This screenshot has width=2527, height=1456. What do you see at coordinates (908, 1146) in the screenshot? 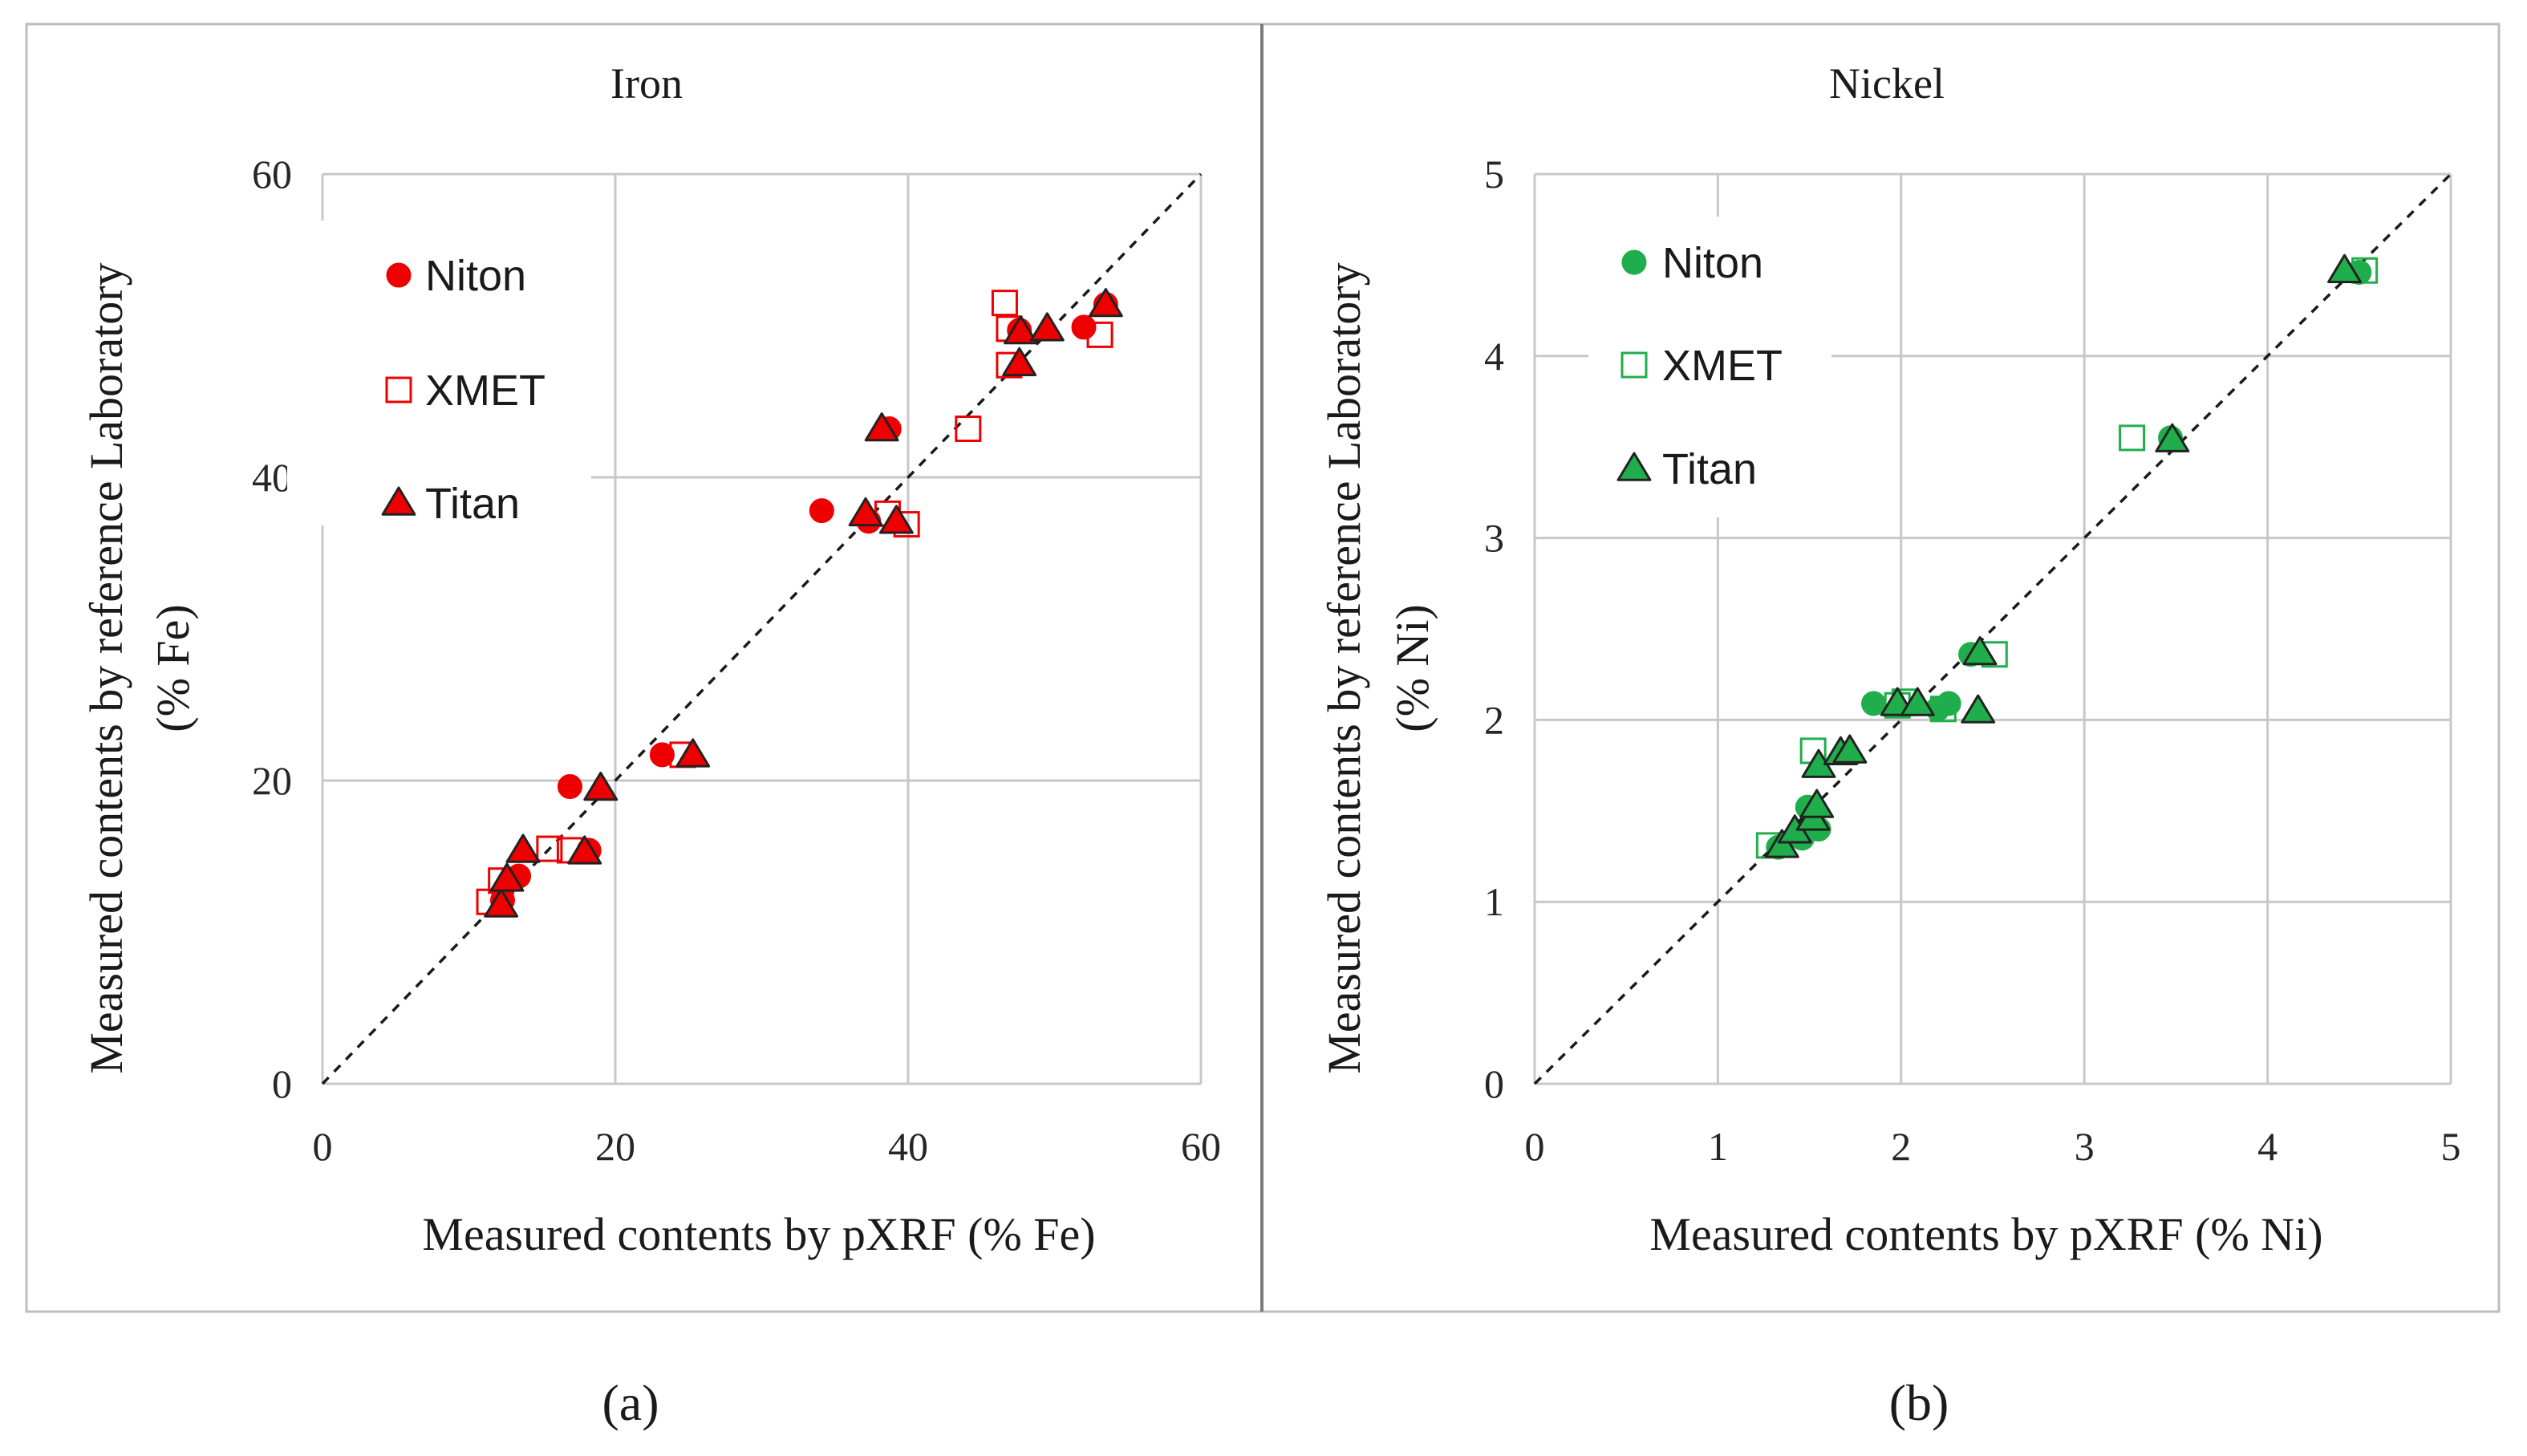
I see `iron-x-tick-label: 40` at bounding box center [908, 1146].